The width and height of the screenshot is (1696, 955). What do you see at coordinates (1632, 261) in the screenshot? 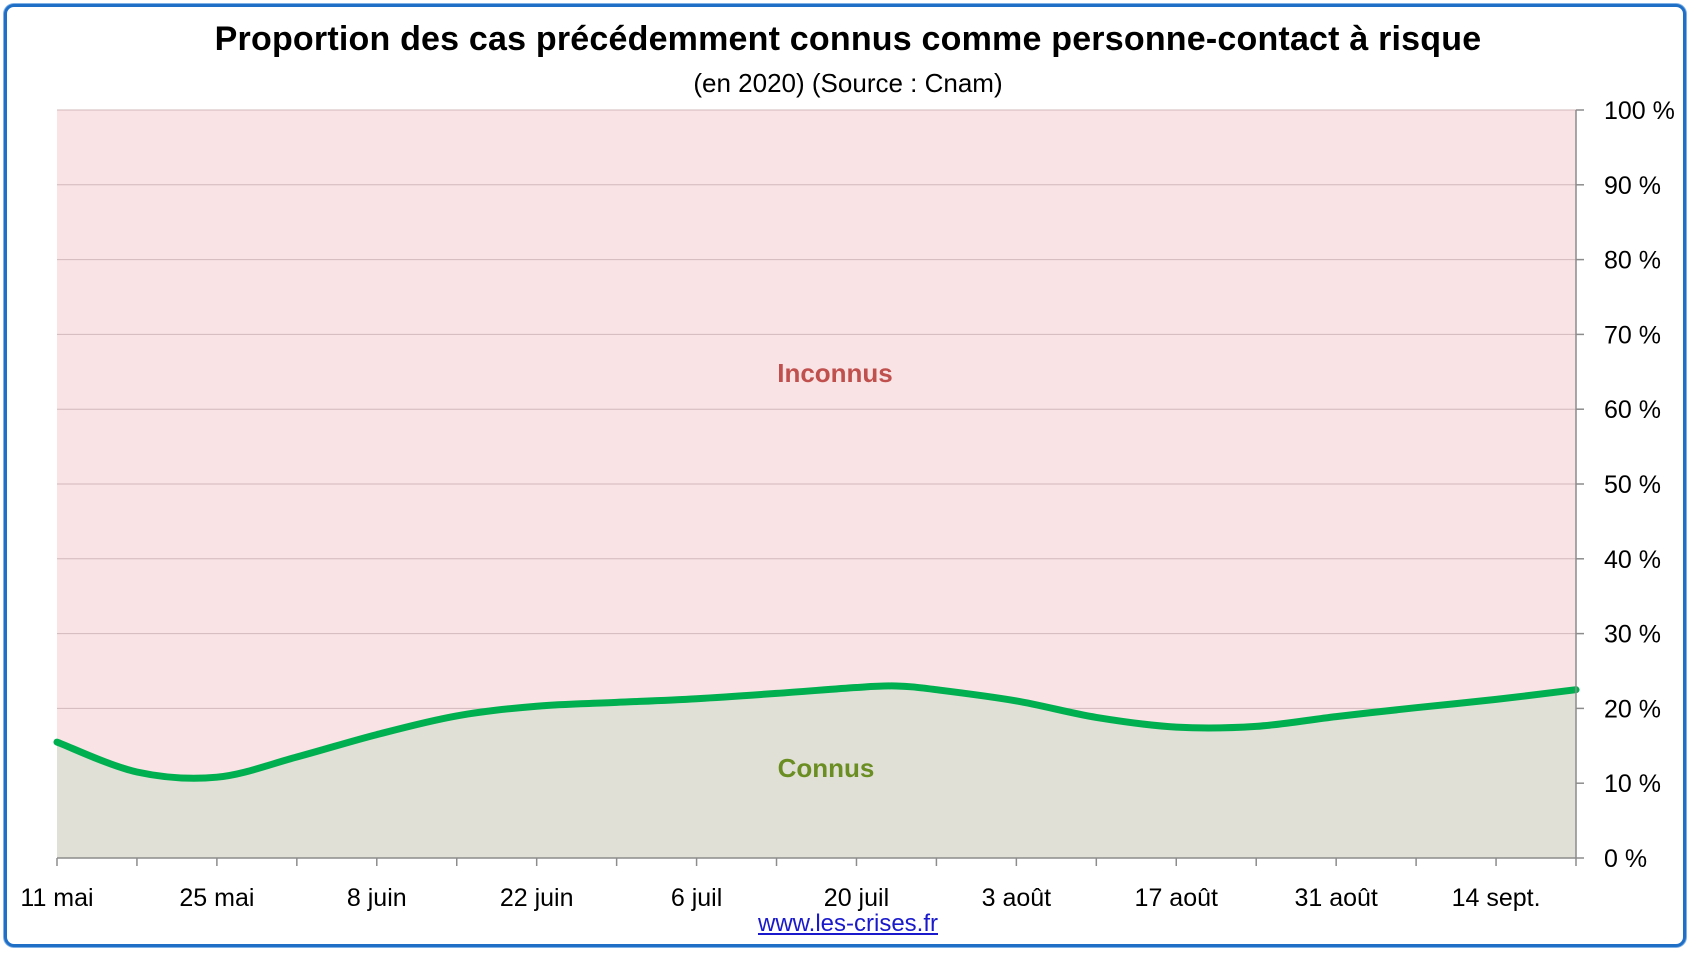
I see `y-tick-label: 80 %` at bounding box center [1632, 261].